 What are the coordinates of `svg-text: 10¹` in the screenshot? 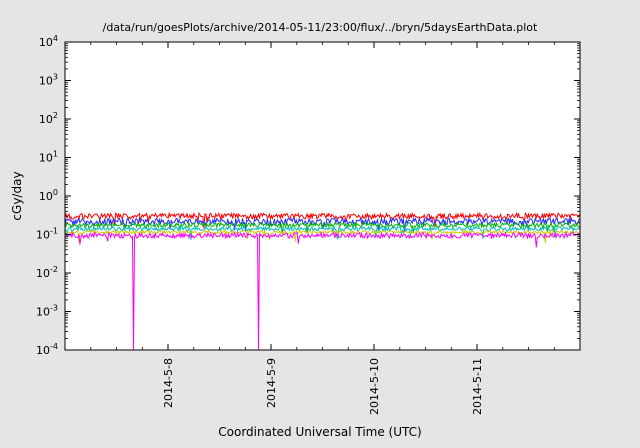 It's located at (48, 157).